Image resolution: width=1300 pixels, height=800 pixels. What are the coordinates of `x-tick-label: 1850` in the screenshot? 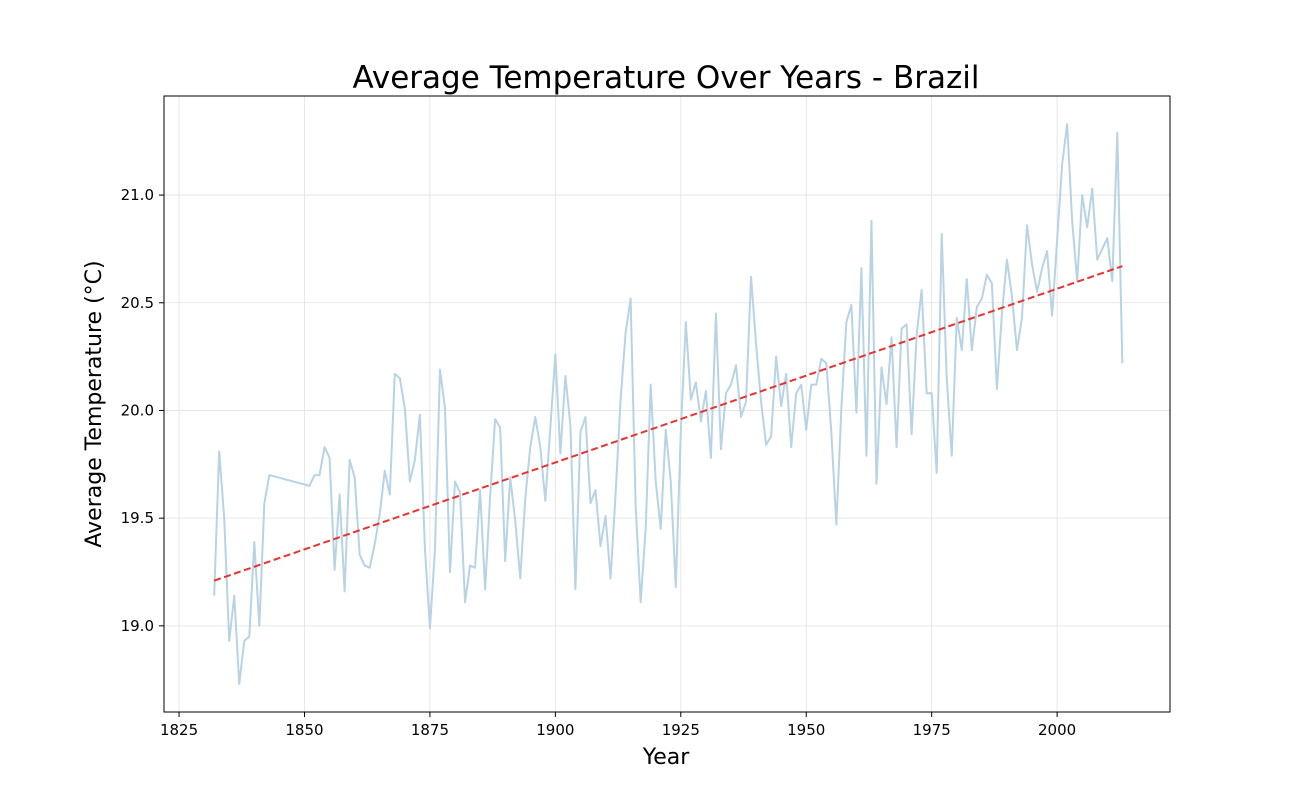 It's located at (304, 730).